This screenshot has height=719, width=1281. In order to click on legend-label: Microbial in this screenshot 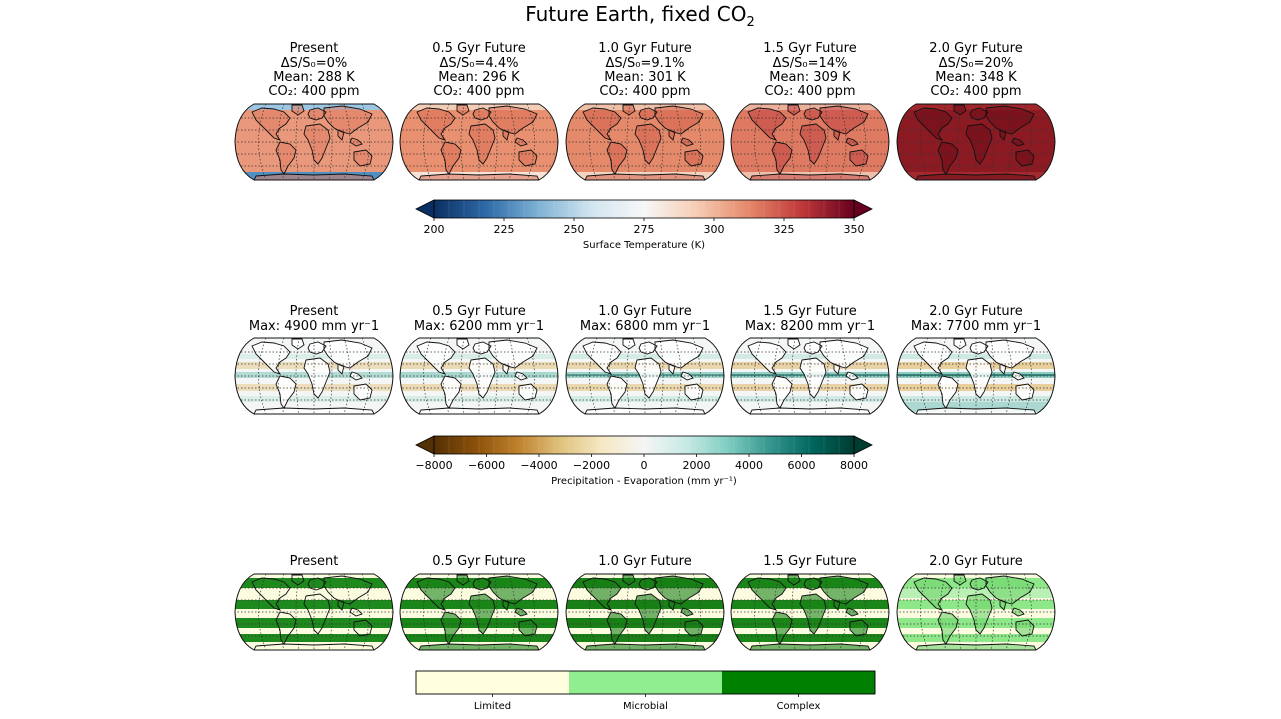, I will do `click(645, 706)`.